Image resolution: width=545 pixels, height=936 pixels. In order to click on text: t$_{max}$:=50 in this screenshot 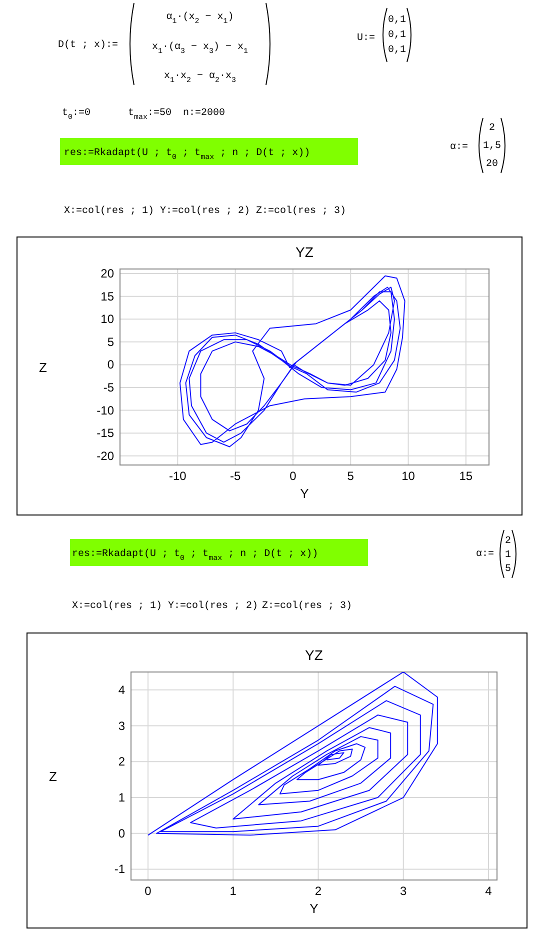, I will do `click(150, 115)`.